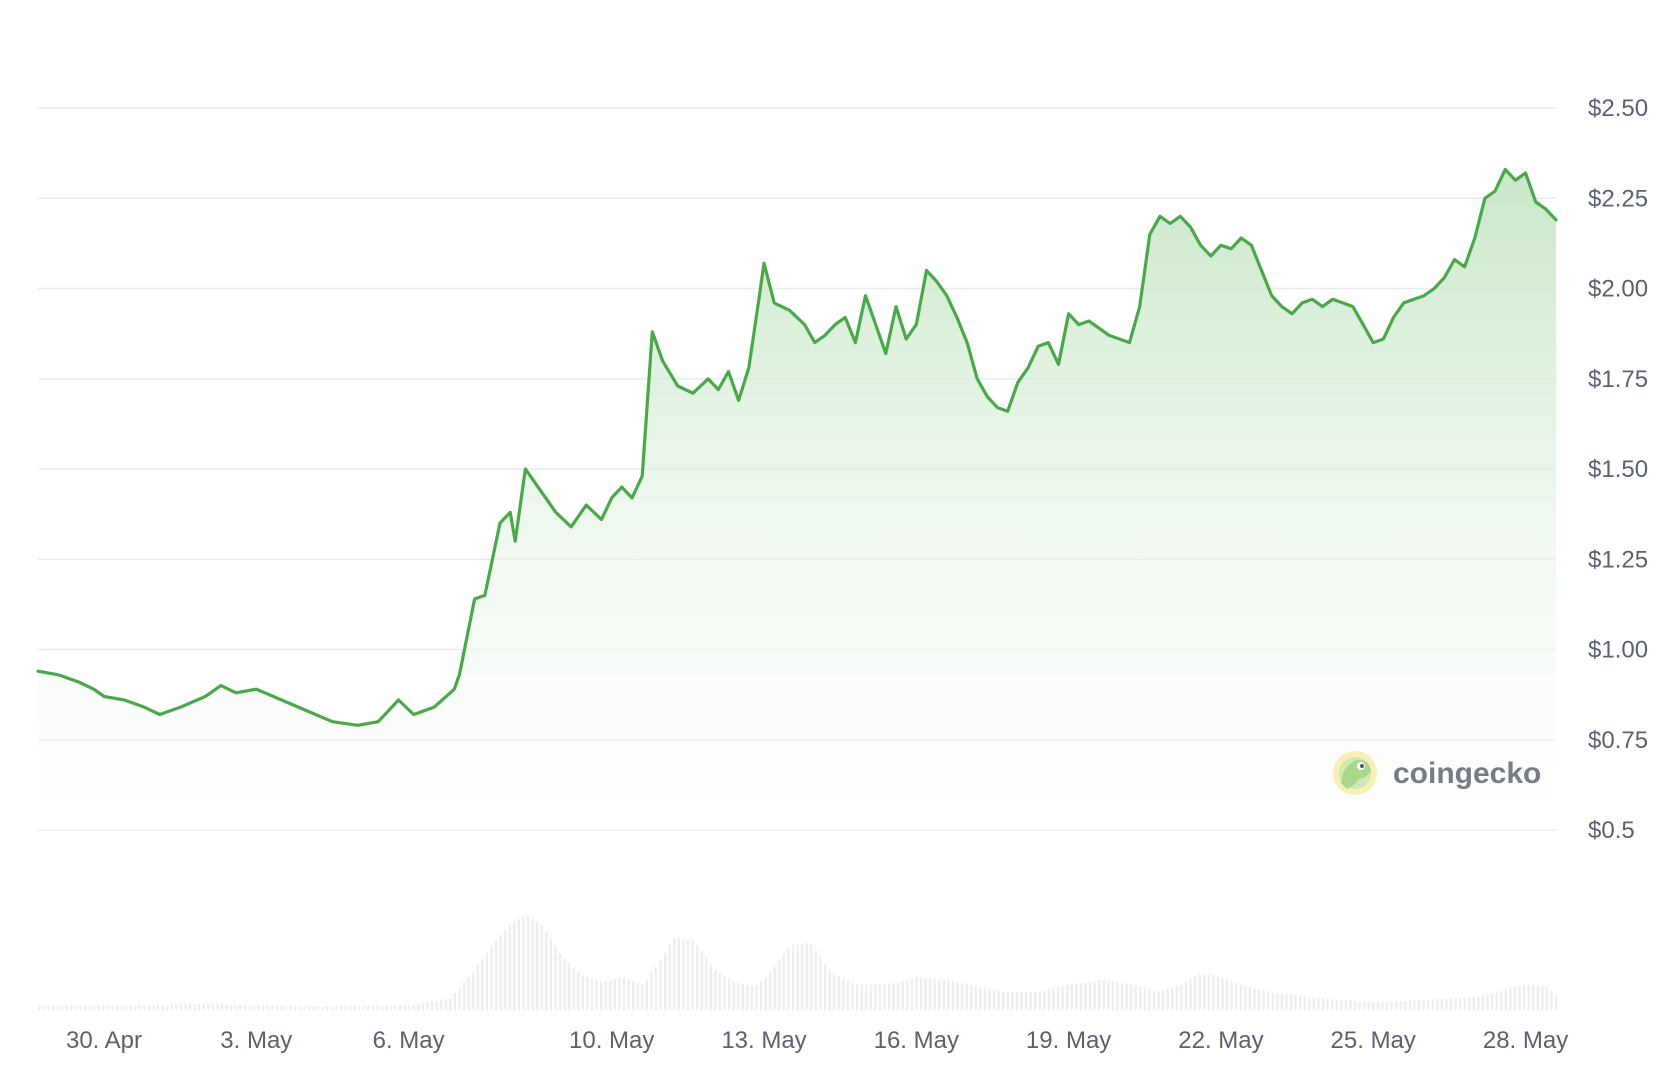  What do you see at coordinates (1618, 650) in the screenshot?
I see `y-tick-label: $1.00` at bounding box center [1618, 650].